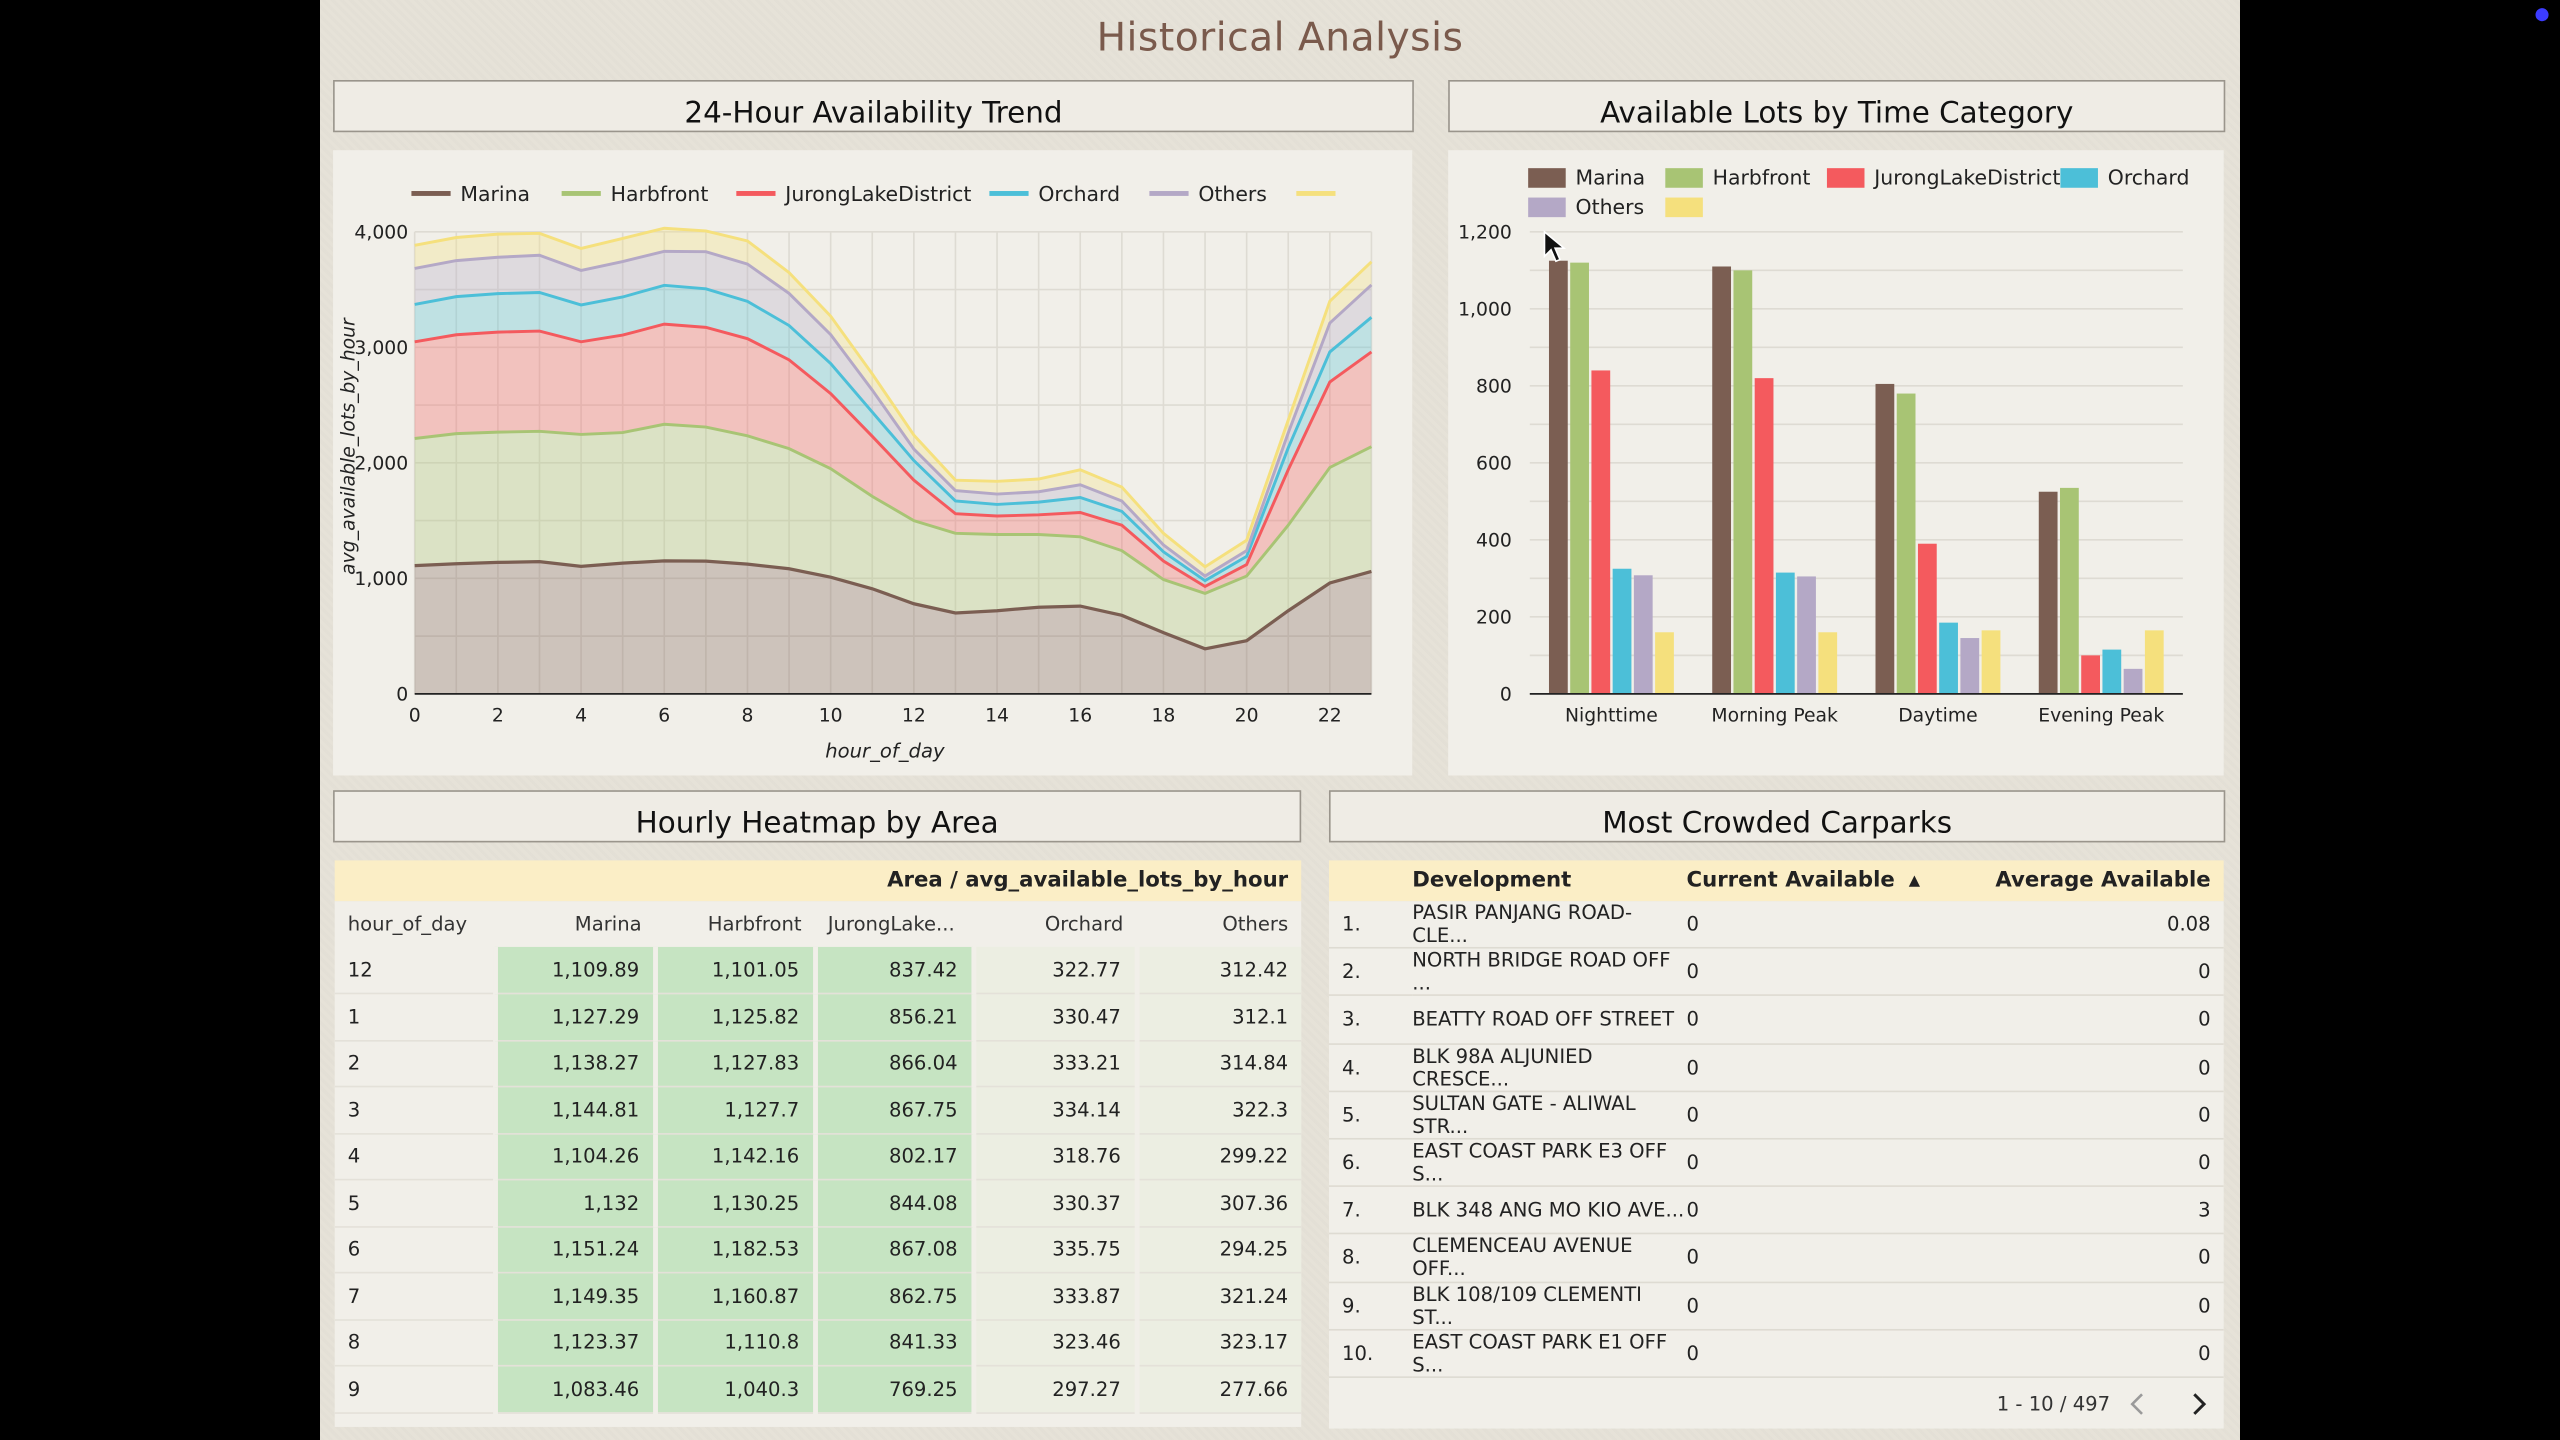  Describe the element at coordinates (1737, 177) in the screenshot. I see `bars-legend-item-harbfront: Harbfront` at that location.